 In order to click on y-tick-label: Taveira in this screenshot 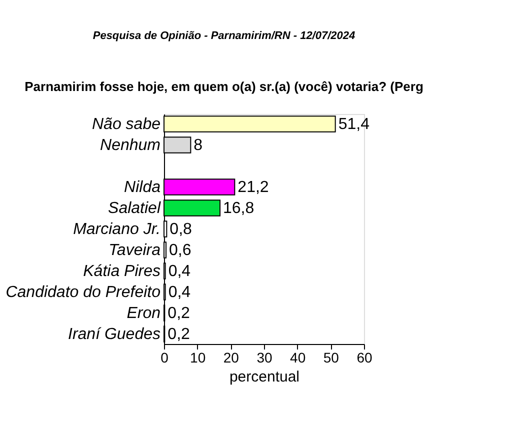, I will do `click(134, 251)`.